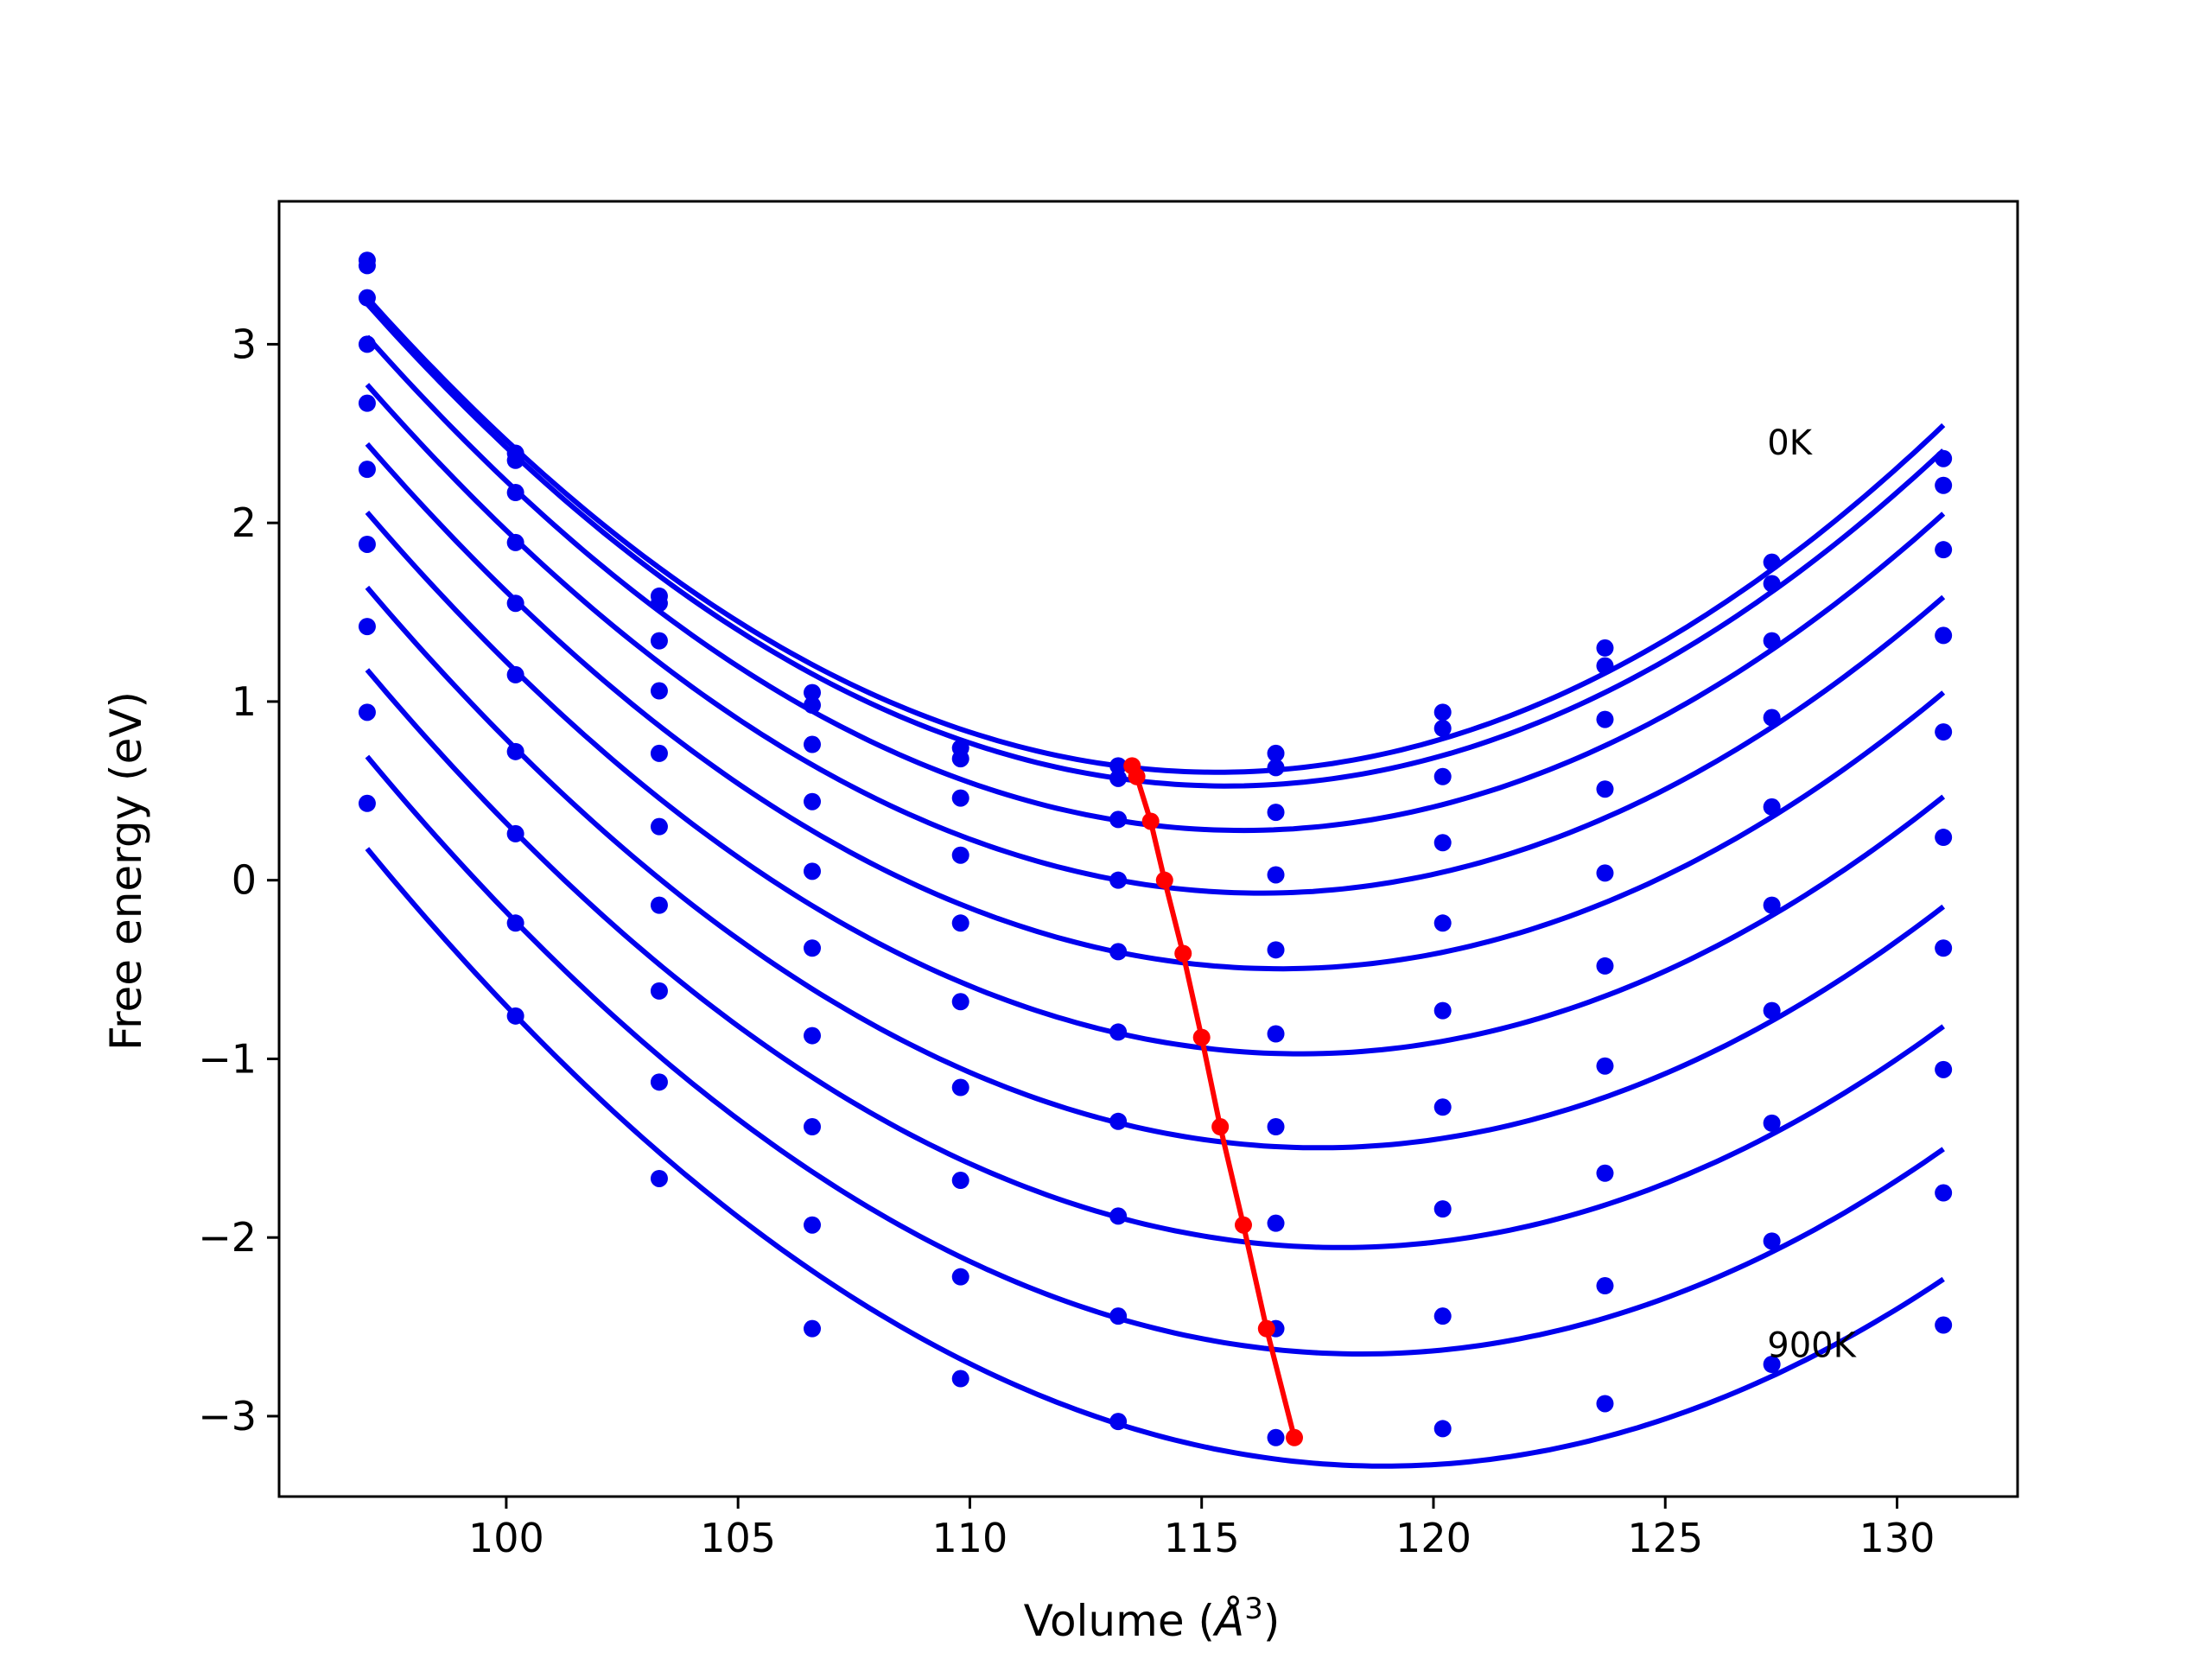 This screenshot has width=2212, height=1659. What do you see at coordinates (244, 701) in the screenshot?
I see `y-tick-label-1: 1` at bounding box center [244, 701].